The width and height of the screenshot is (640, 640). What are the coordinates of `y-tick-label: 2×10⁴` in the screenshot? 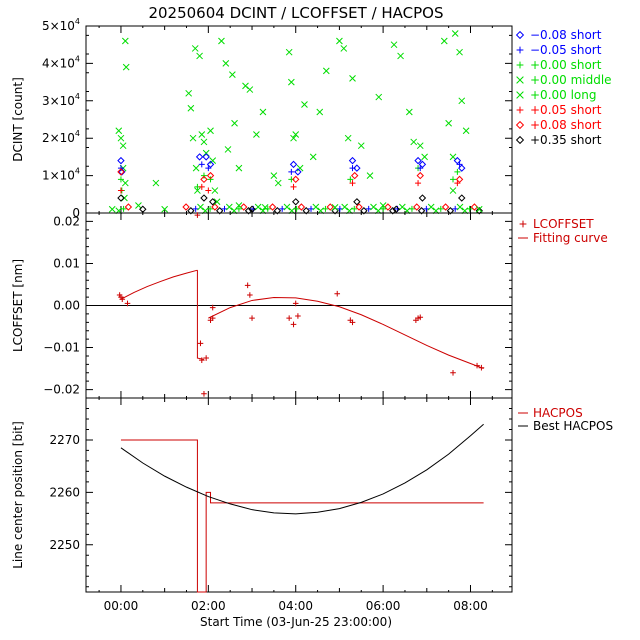 It's located at (61, 137).